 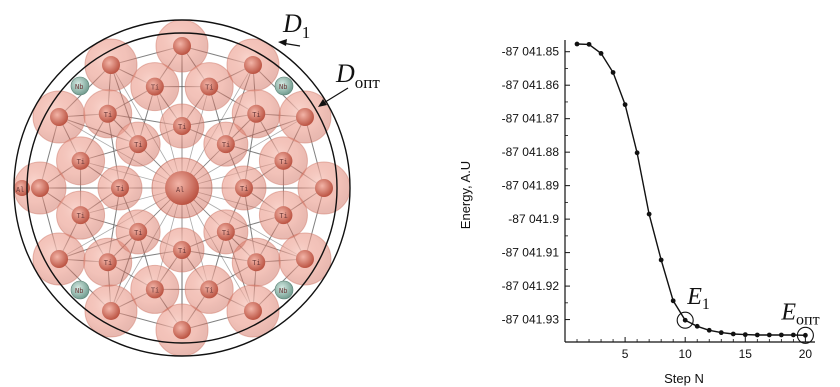 I want to click on label-dopt: Dопт, so click(x=357, y=75).